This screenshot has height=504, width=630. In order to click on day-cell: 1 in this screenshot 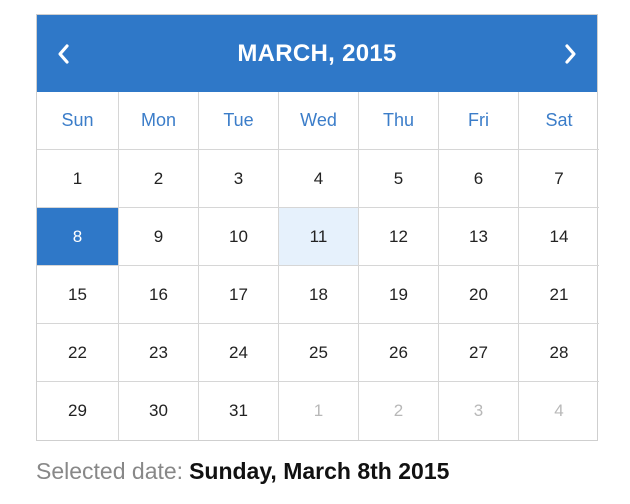, I will do `click(78, 179)`.